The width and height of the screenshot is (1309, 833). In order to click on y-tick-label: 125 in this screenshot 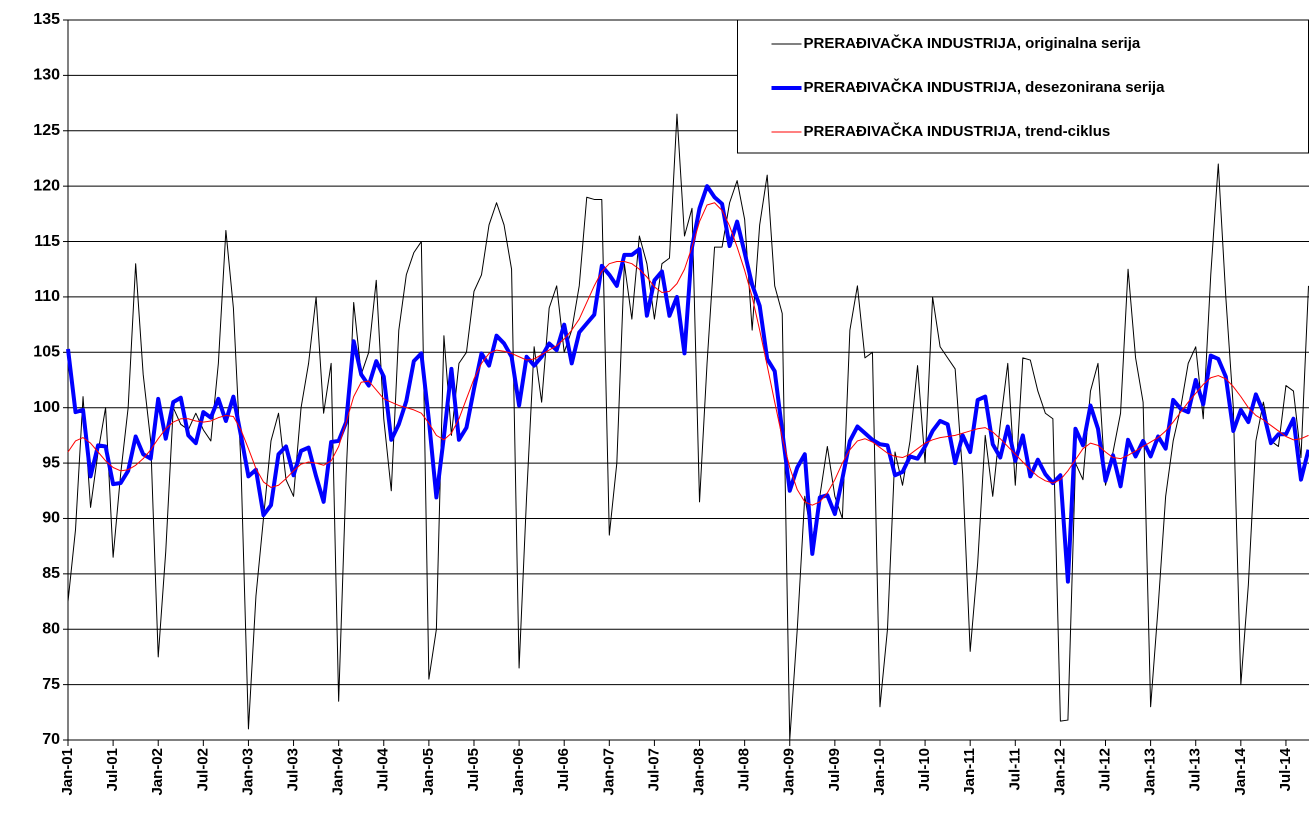, I will do `click(46, 130)`.